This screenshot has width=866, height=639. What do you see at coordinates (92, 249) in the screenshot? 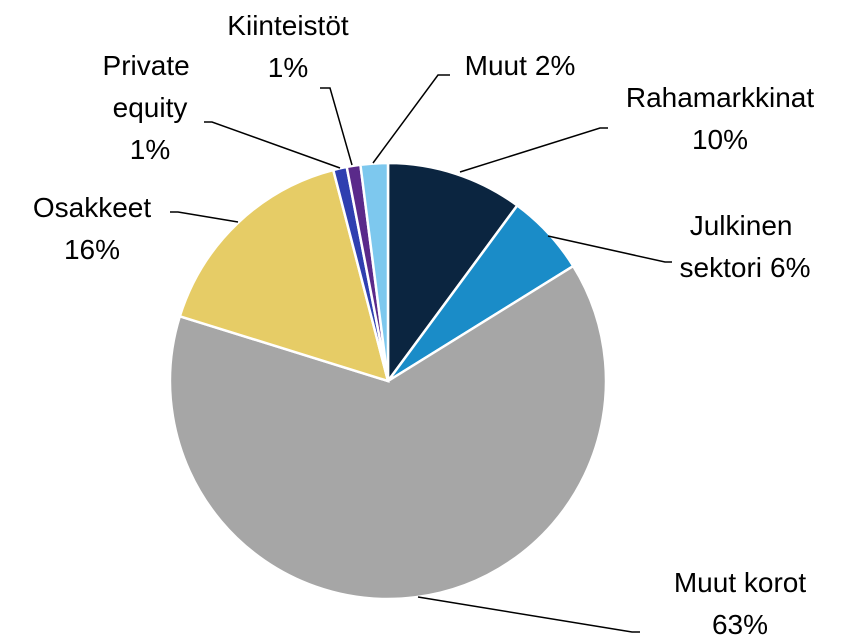
I see `value-label: 16%` at bounding box center [92, 249].